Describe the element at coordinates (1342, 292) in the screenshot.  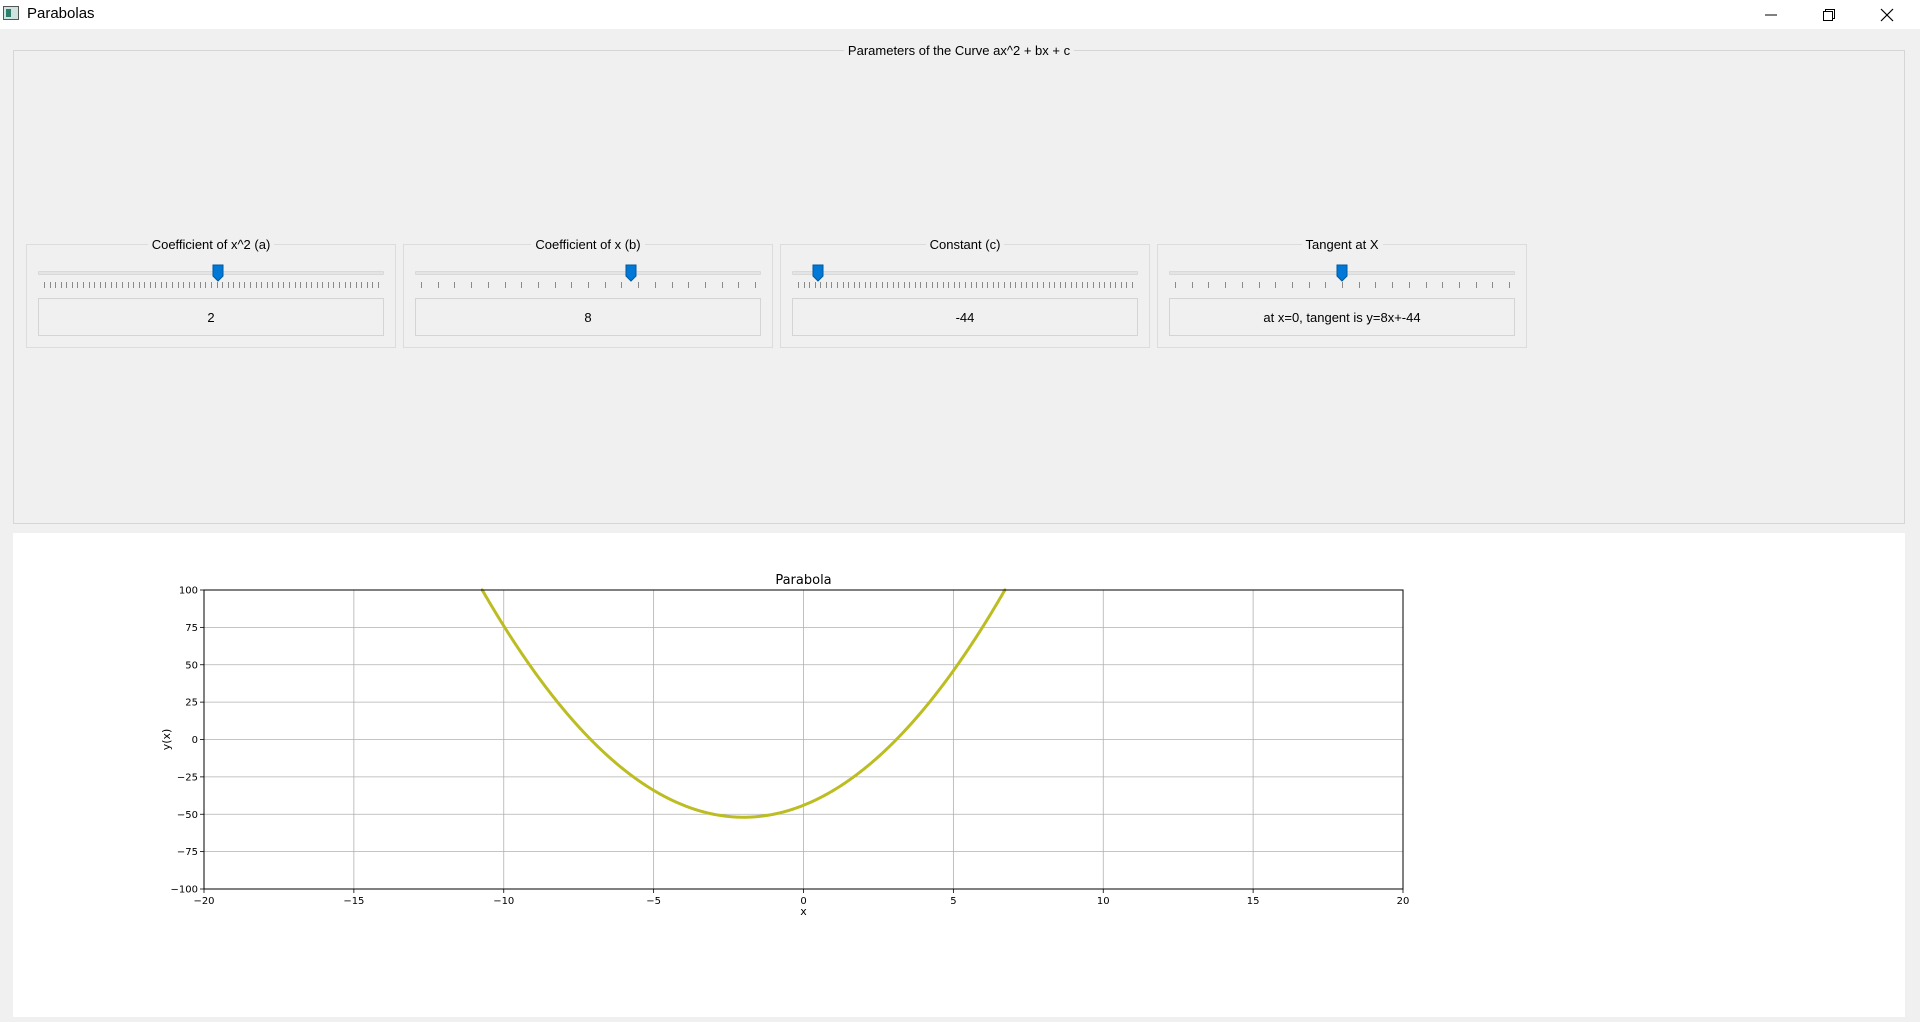
I see `slider-panel-tangent: Tangent at X at x=0, tangent is y=8x+-44` at that location.